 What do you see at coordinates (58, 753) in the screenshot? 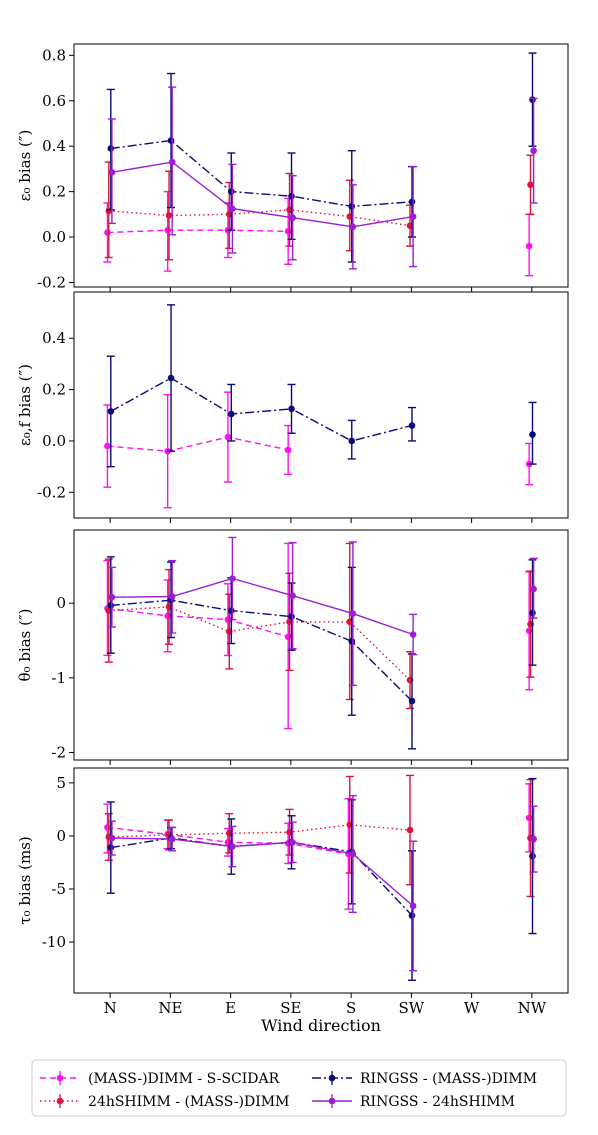
I see `y-tick-label: -2` at bounding box center [58, 753].